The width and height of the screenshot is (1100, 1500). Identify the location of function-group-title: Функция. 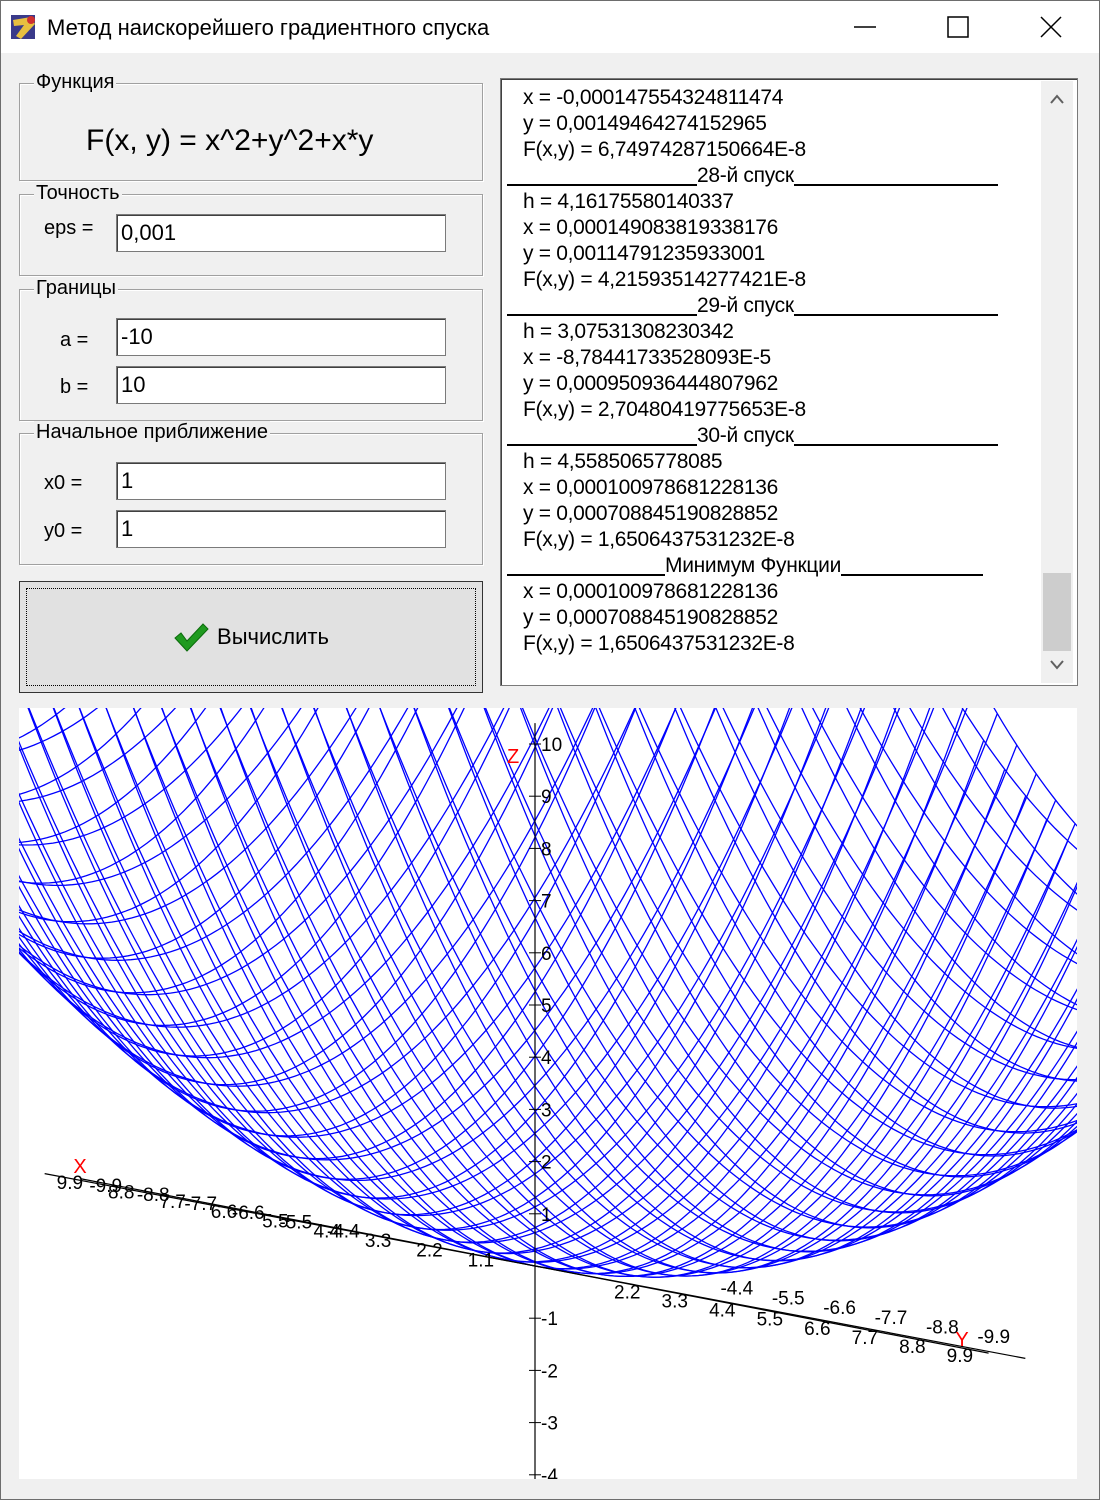
(75, 82).